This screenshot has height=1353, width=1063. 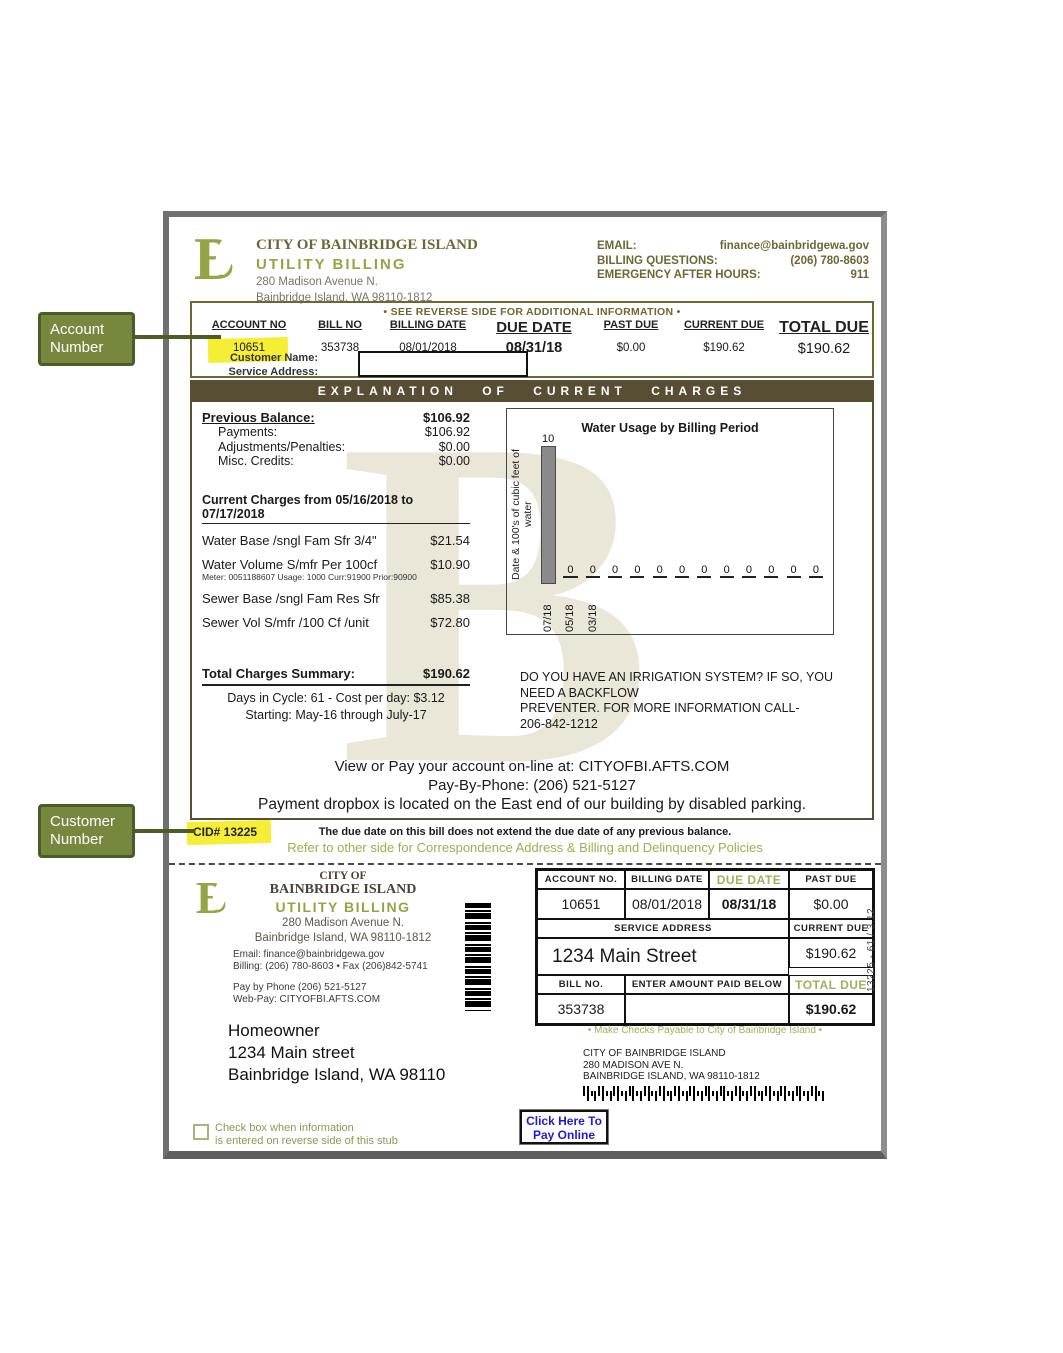 I want to click on stub-addr-2: Bainbridge Island, WA 98110-1812, so click(x=343, y=938).